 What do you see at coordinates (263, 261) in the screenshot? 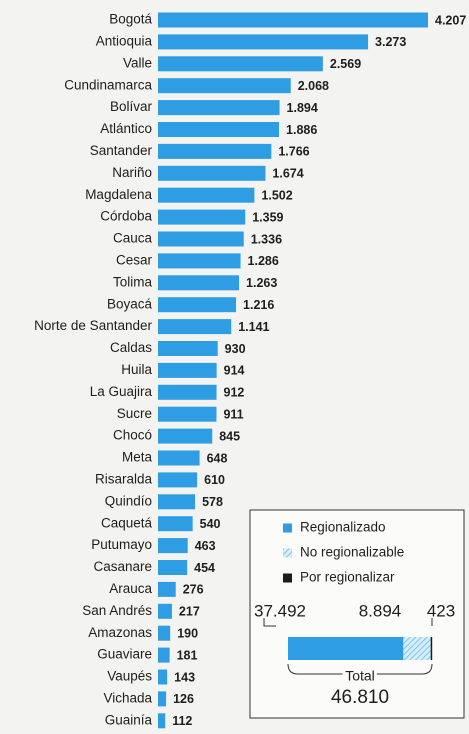
I see `value-label: 1.286` at bounding box center [263, 261].